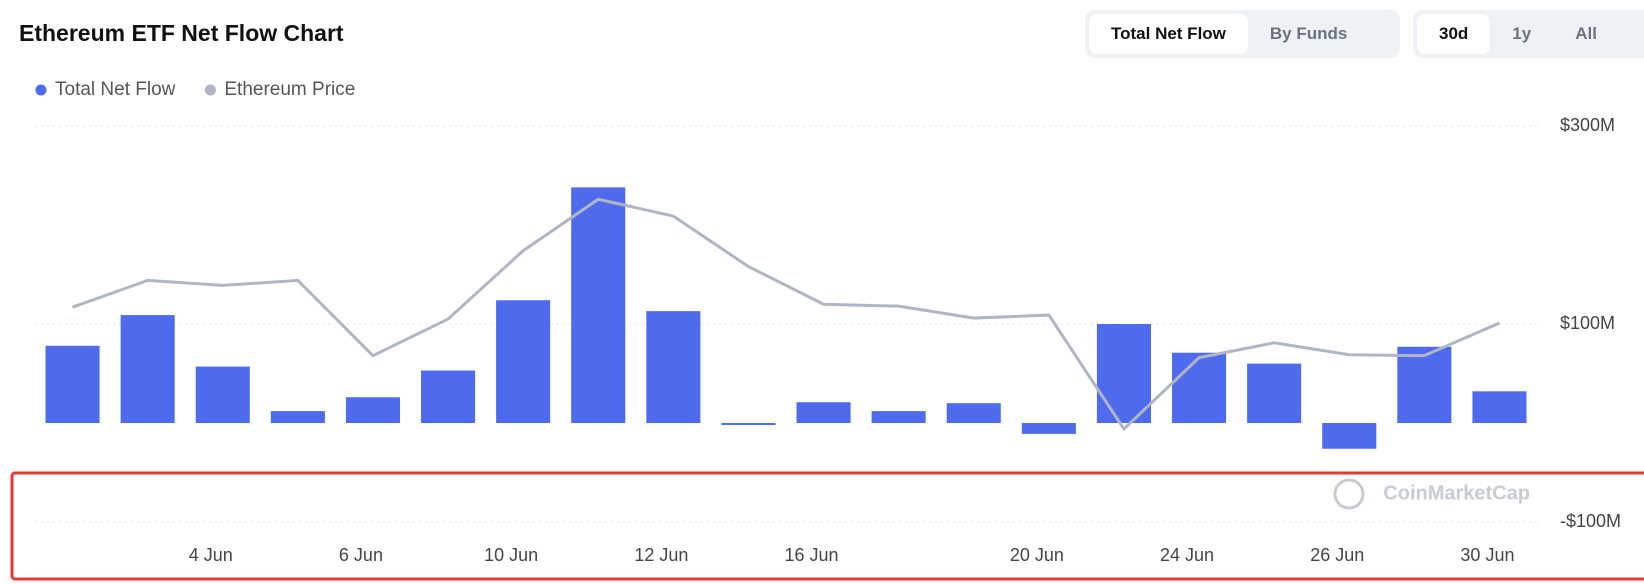 Image resolution: width=1644 pixels, height=584 pixels. What do you see at coordinates (1454, 34) in the screenshot?
I see `tab: 30d` at bounding box center [1454, 34].